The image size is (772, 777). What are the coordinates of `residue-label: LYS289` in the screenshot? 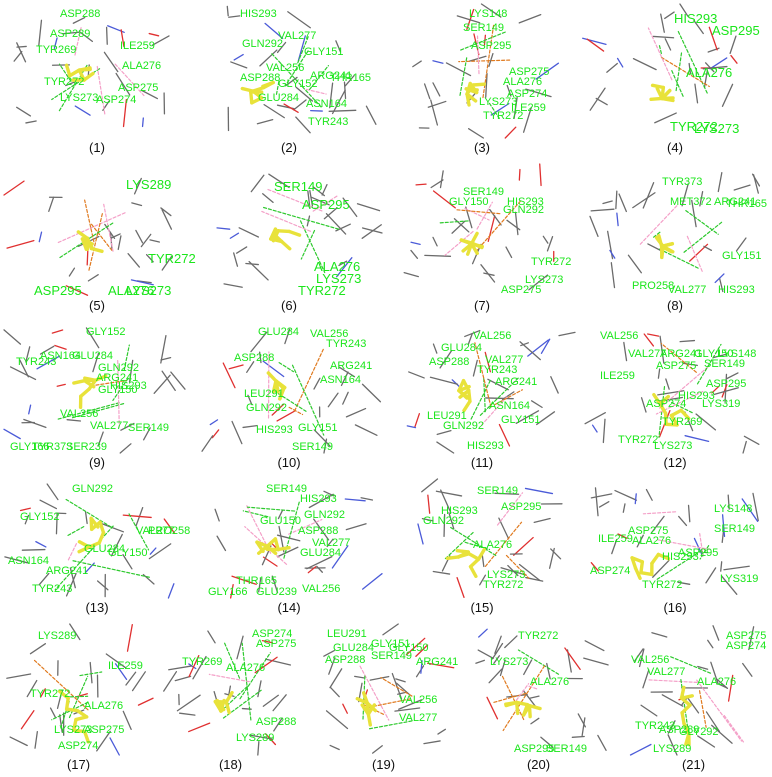 It's located at (672, 749).